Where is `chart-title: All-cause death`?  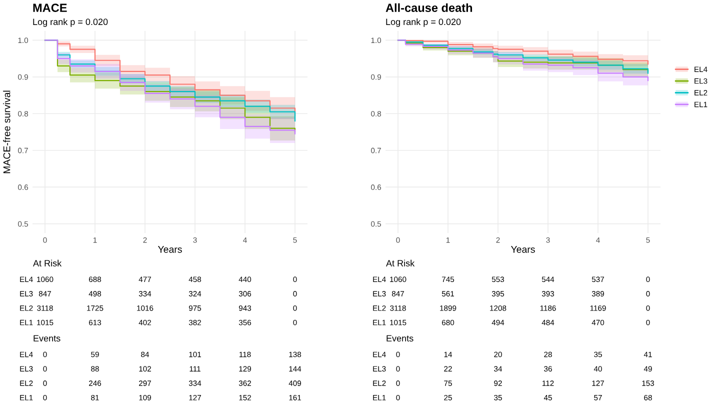
chart-title: All-cause death is located at coordinates (429, 7).